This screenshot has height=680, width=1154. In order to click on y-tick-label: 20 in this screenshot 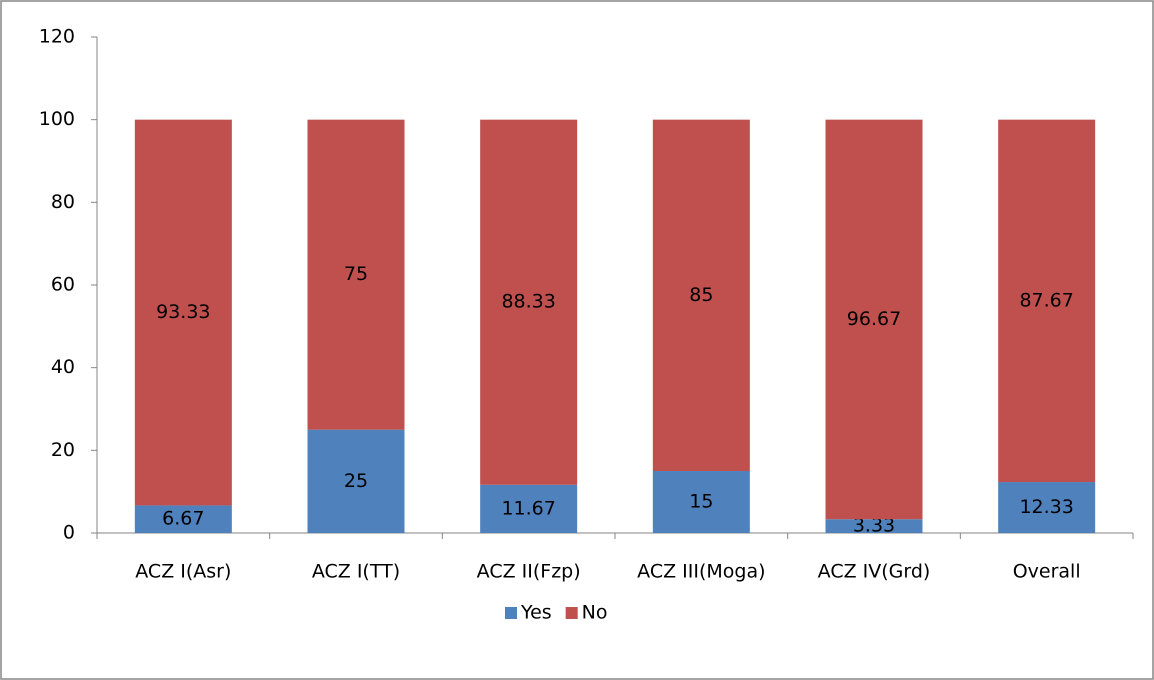, I will do `click(63, 450)`.